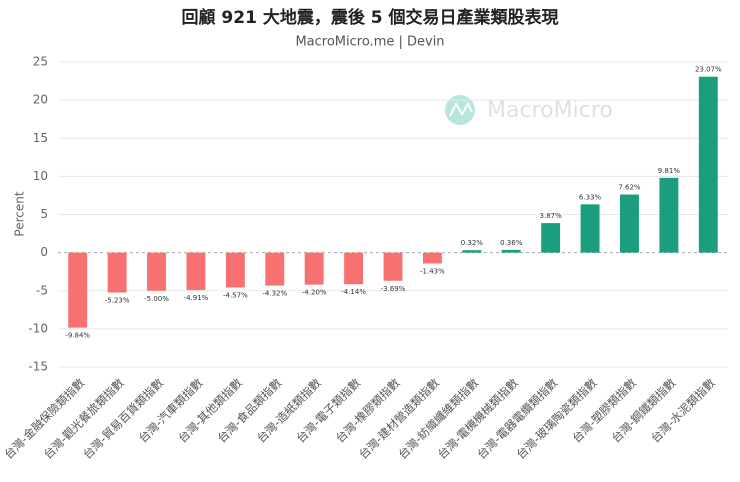 This screenshot has height=482, width=740. What do you see at coordinates (44, 252) in the screenshot?
I see `y-tick-label: 0` at bounding box center [44, 252].